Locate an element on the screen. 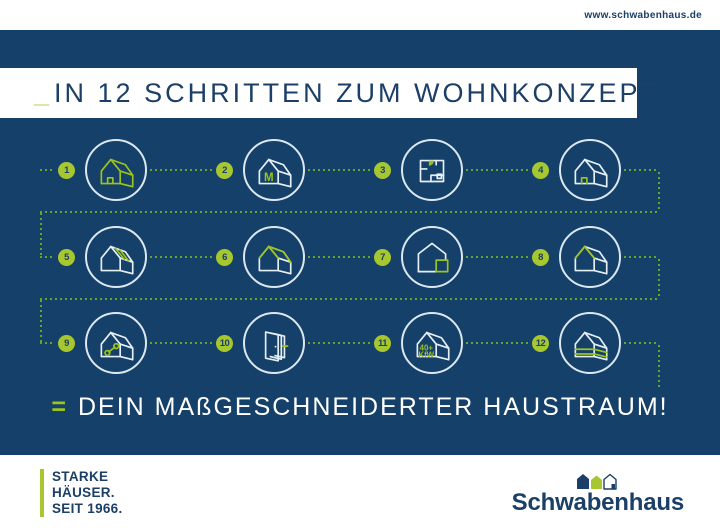  title-banner: _IN 12 SCHRITTEN ZUM WOHNKONZEPT is located at coordinates (328, 93).